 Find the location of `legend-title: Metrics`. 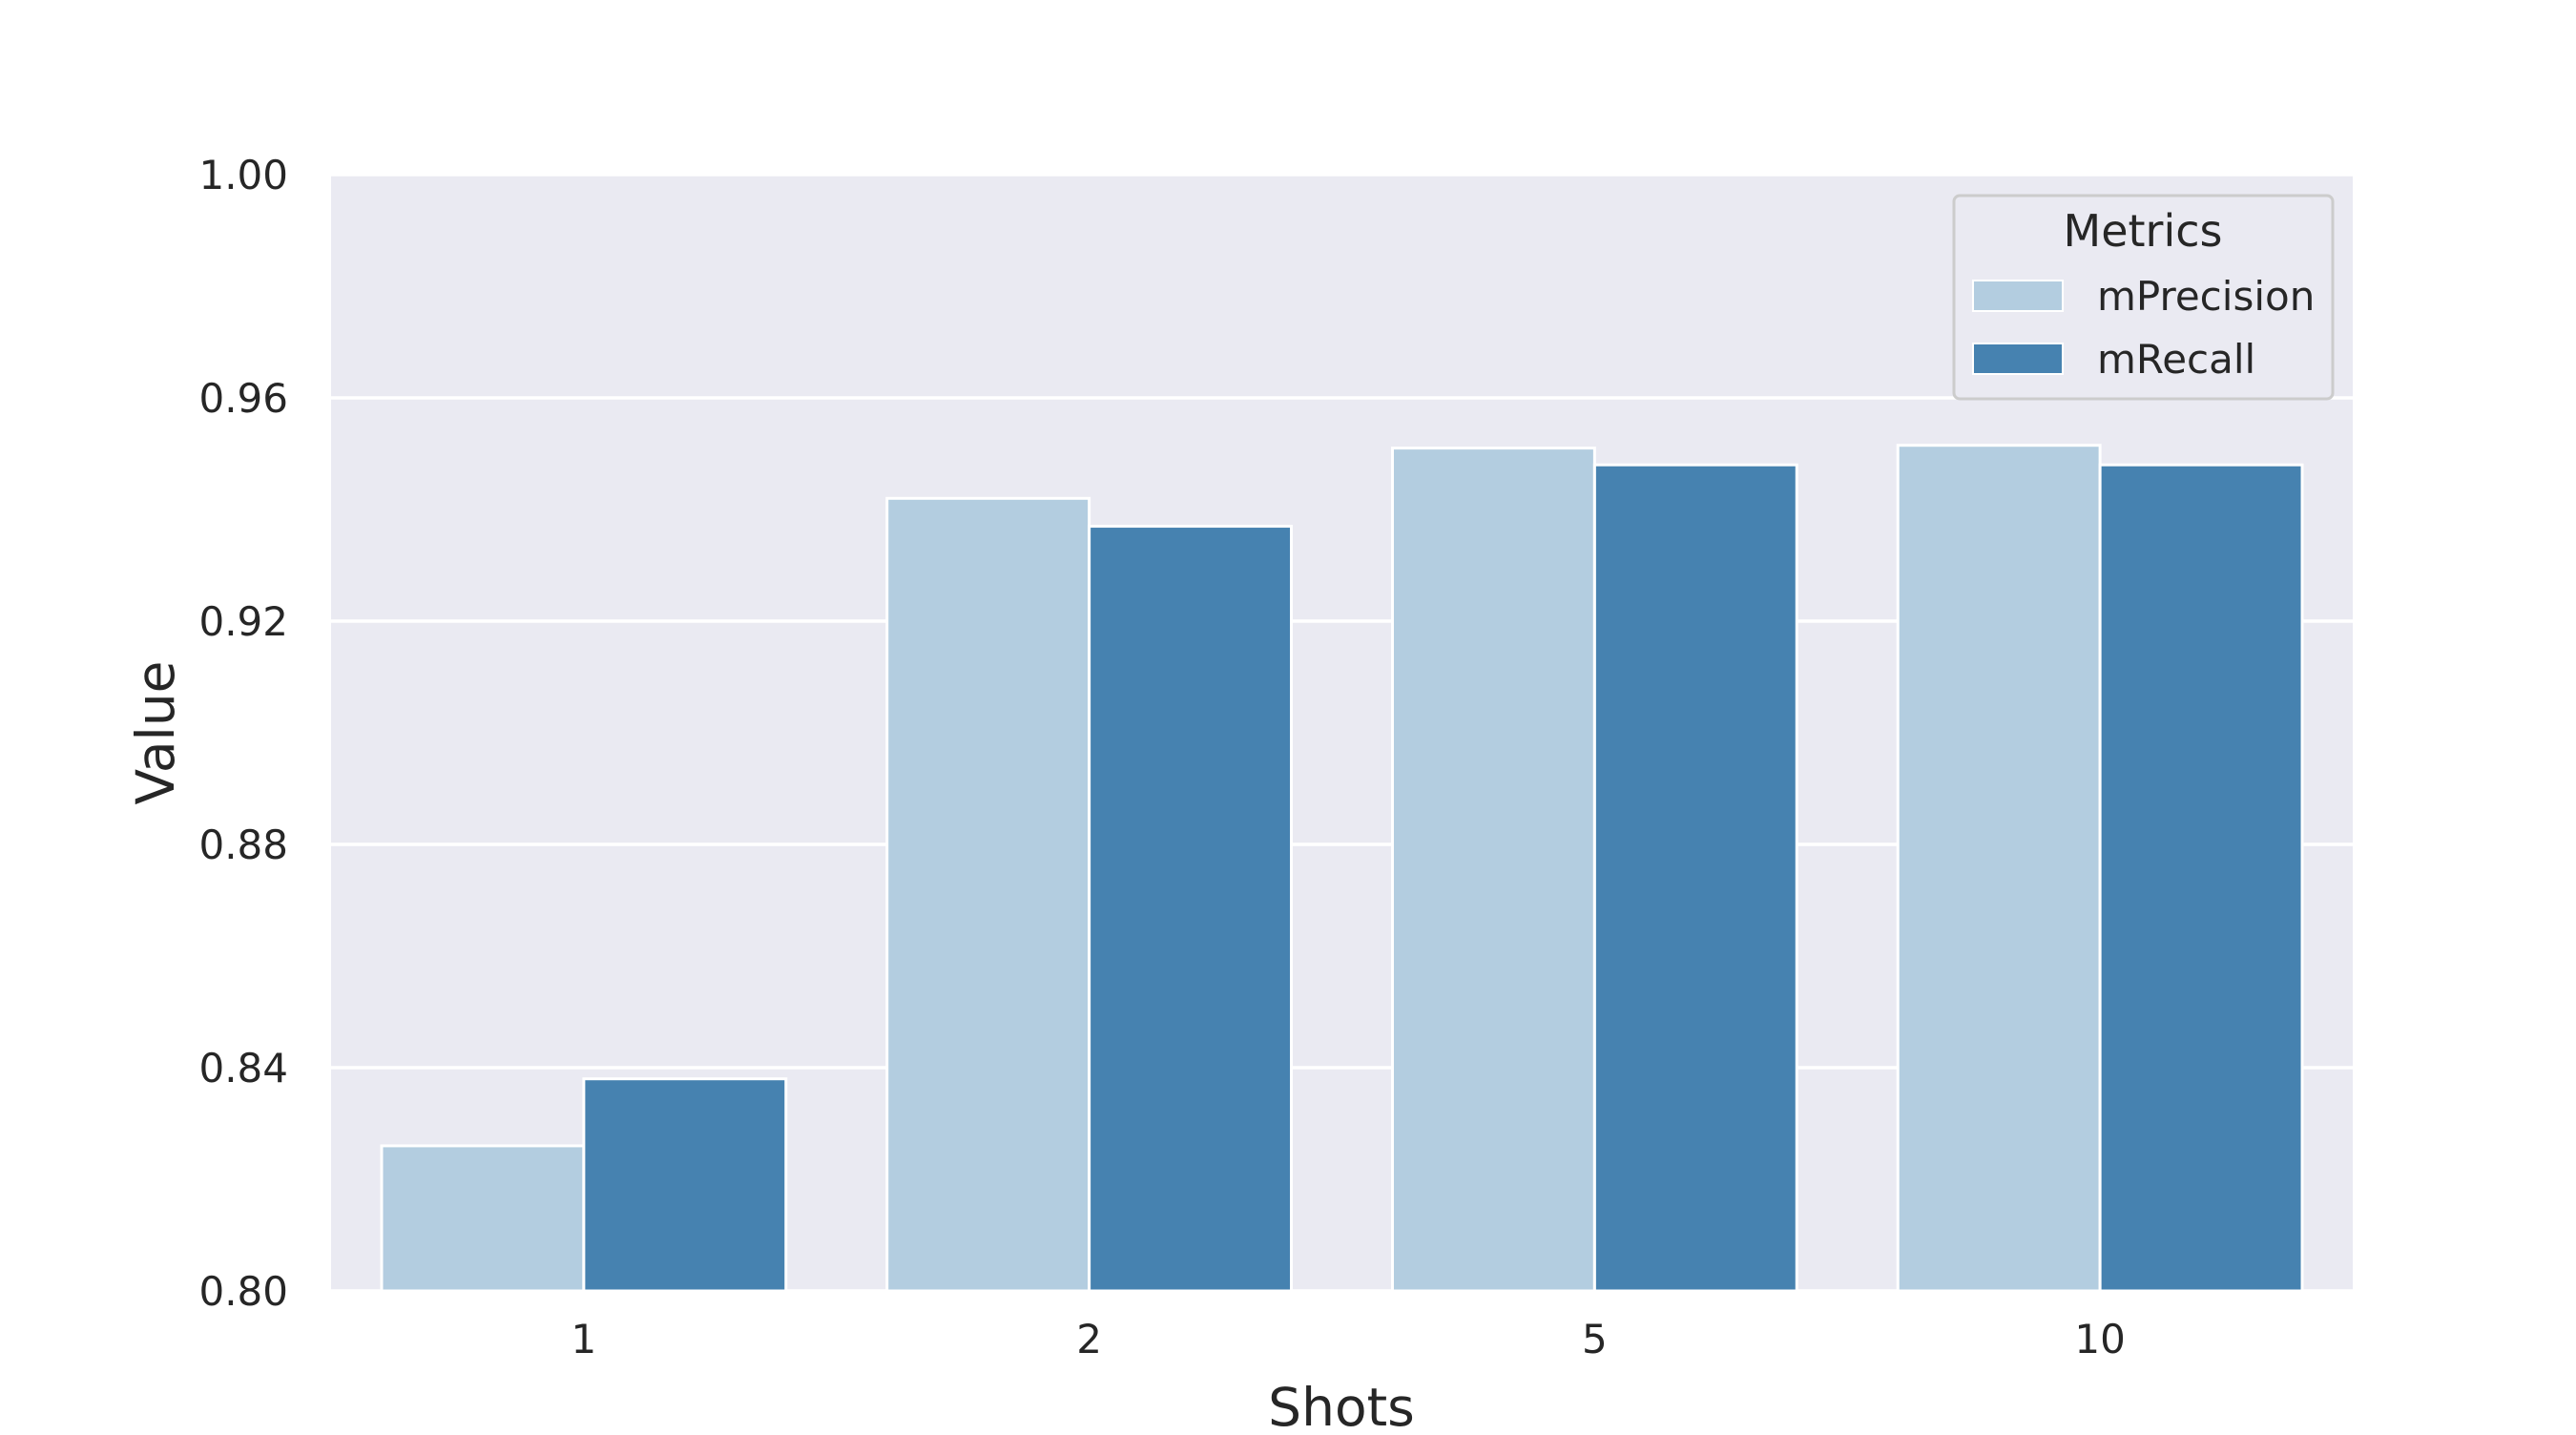

legend-title: Metrics is located at coordinates (2143, 231).